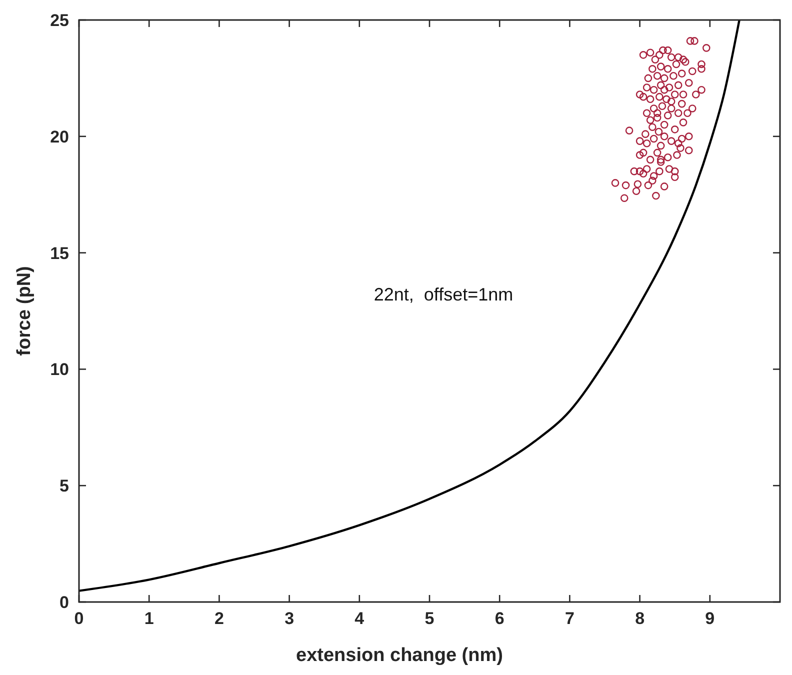 Image resolution: width=792 pixels, height=675 pixels. Describe the element at coordinates (710, 618) in the screenshot. I see `x-tick-label: 9` at that location.